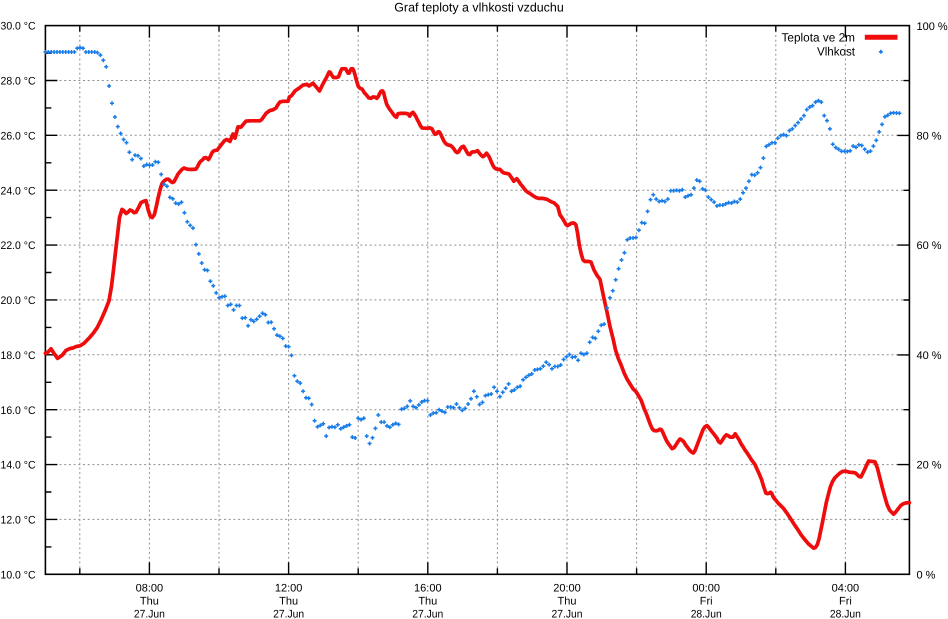  I want to click on svg-text: 16.0 °C, so click(18, 411).